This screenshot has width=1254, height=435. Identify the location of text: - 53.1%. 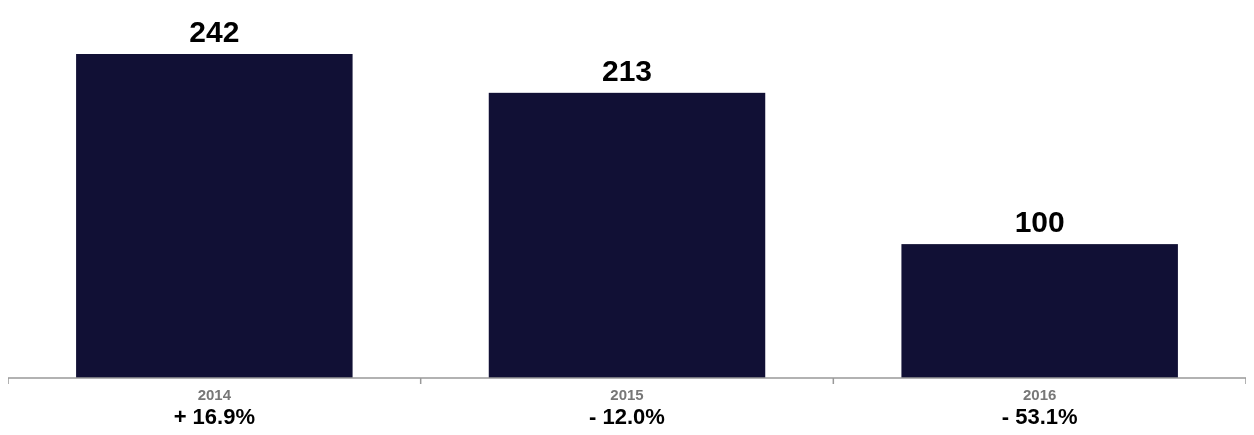
(1039, 416).